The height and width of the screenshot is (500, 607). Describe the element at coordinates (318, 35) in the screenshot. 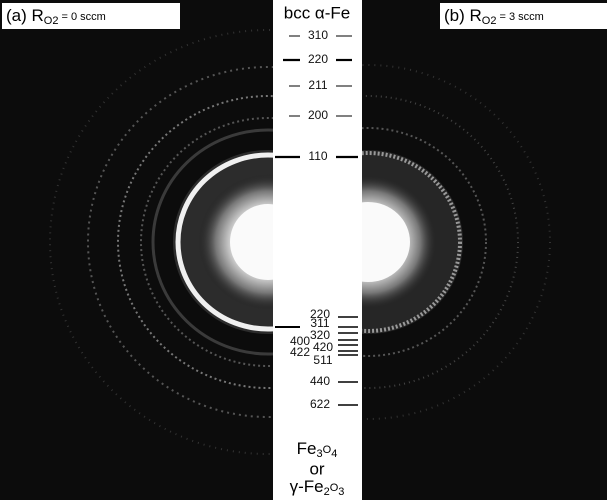

I see `reflection-label: 310` at that location.